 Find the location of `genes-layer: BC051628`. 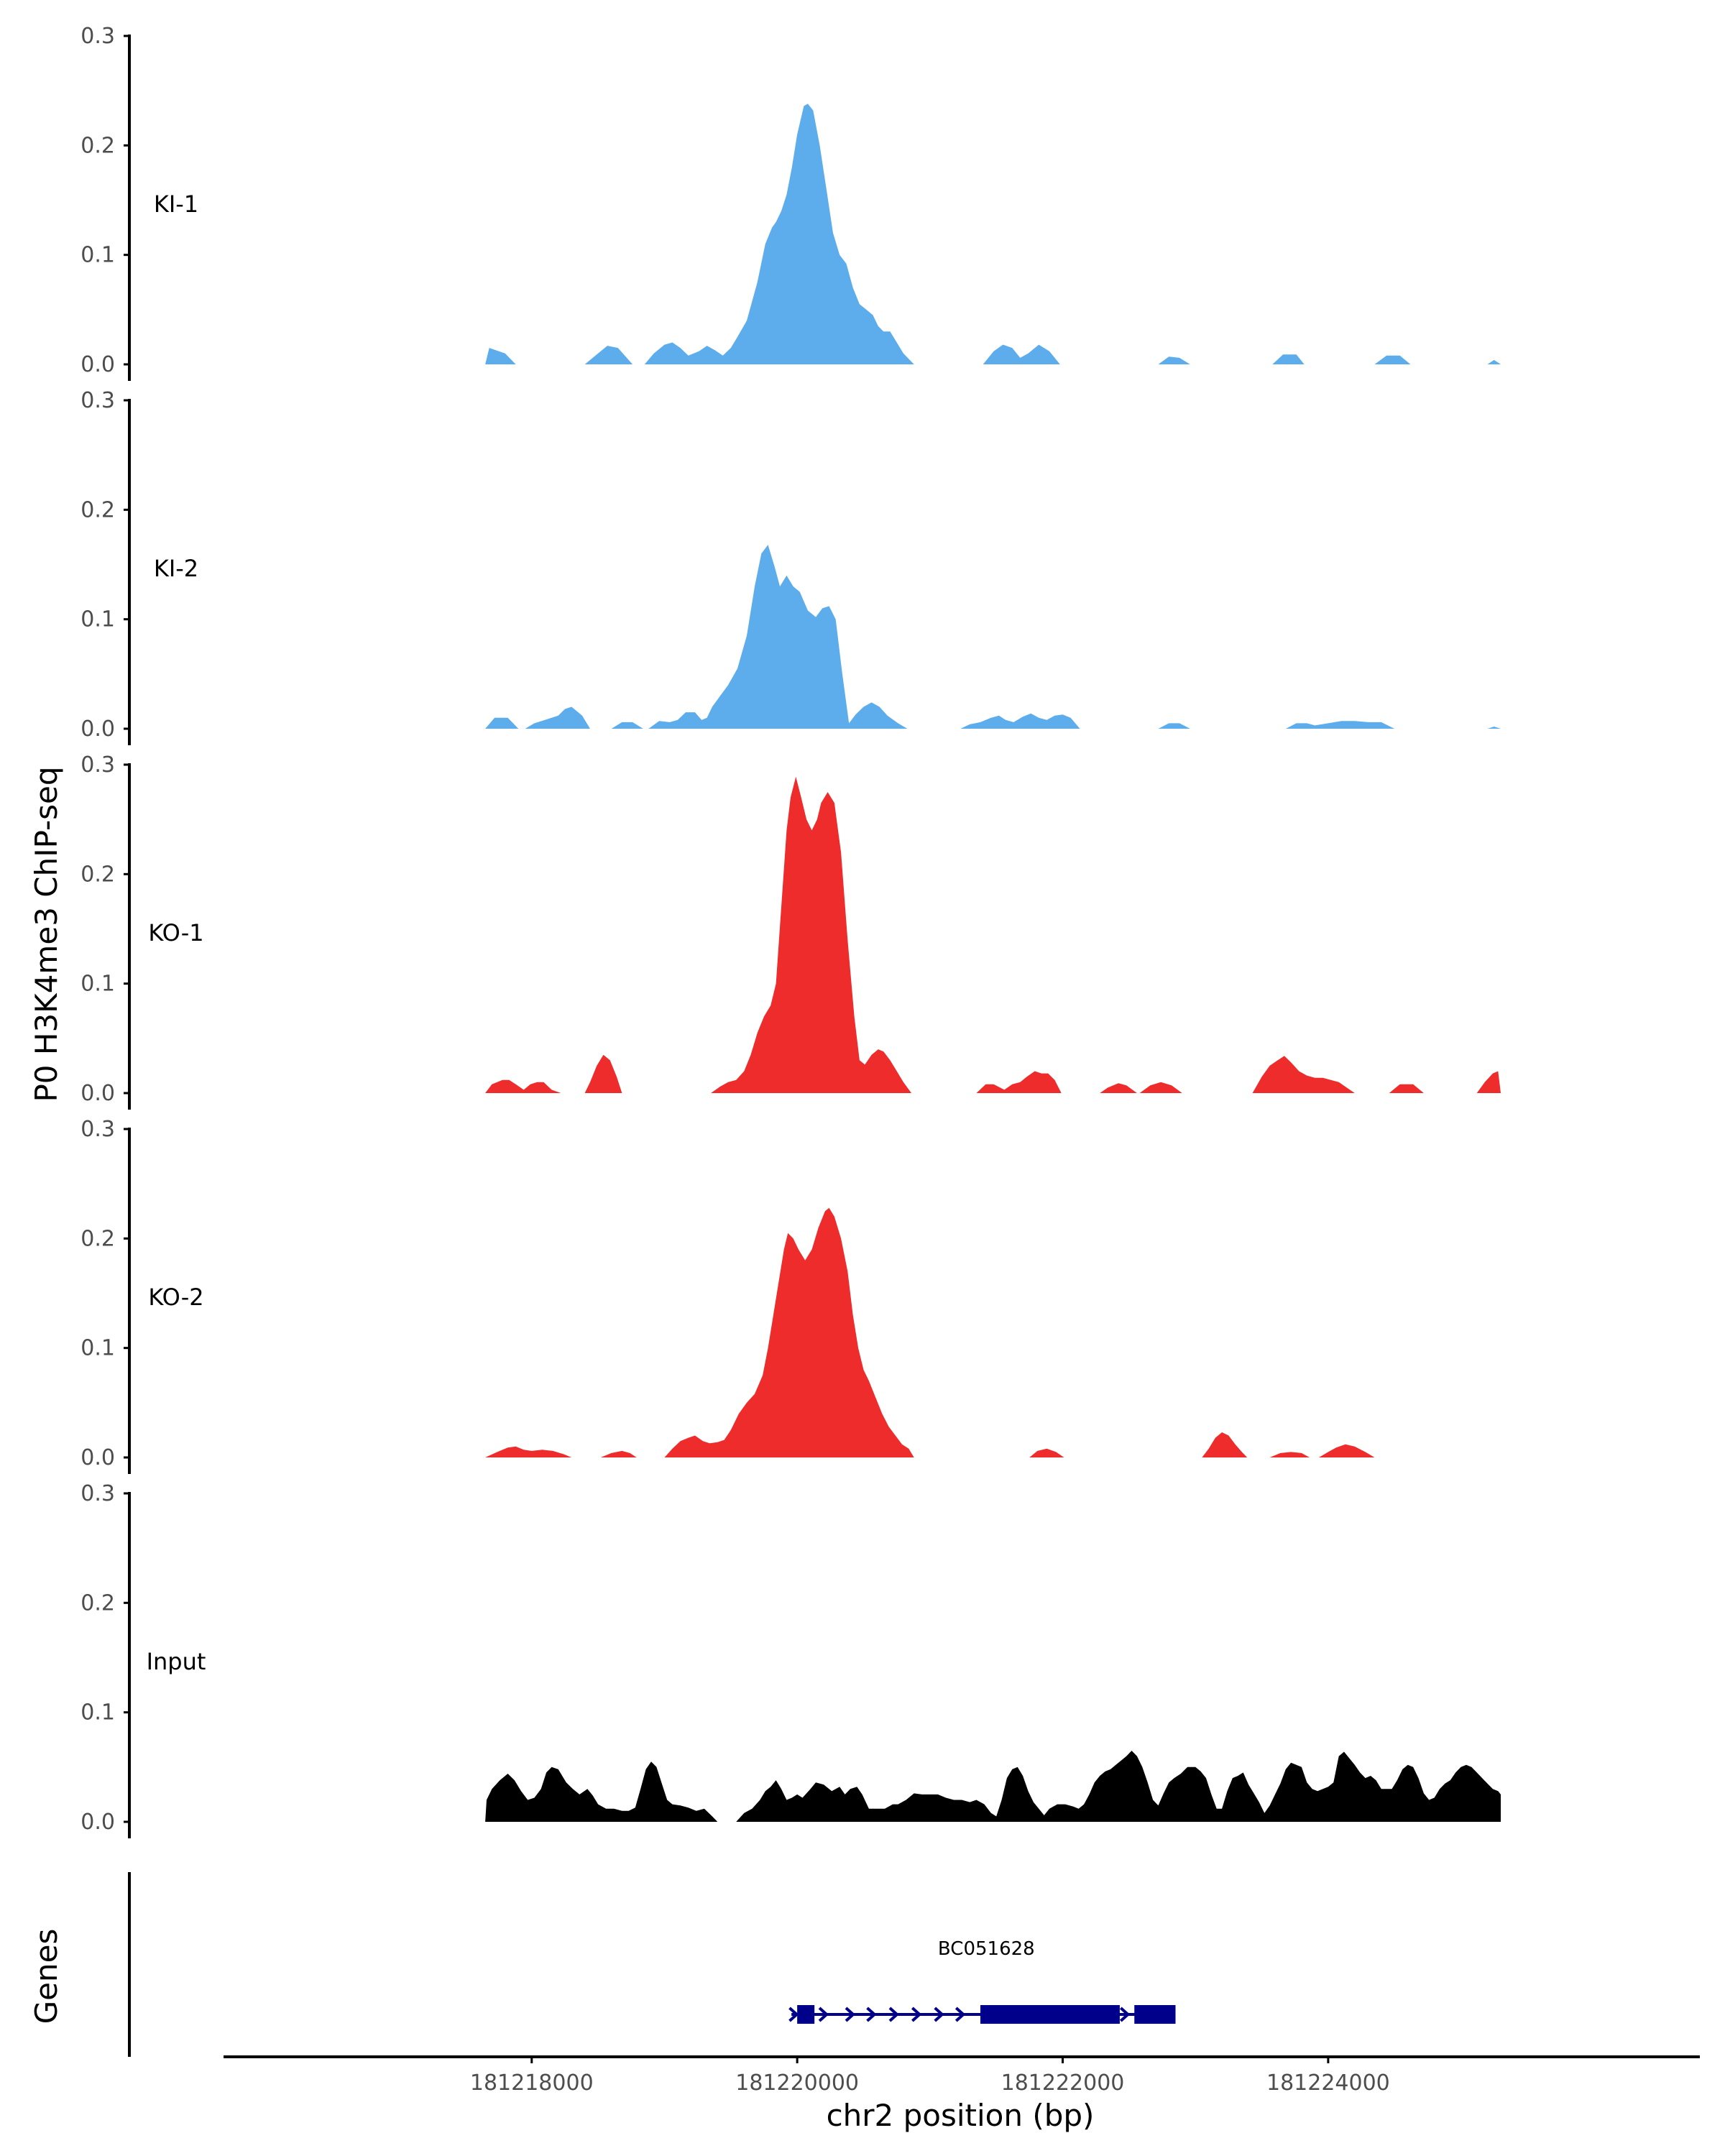

genes-layer: BC051628 is located at coordinates (652, 1965).